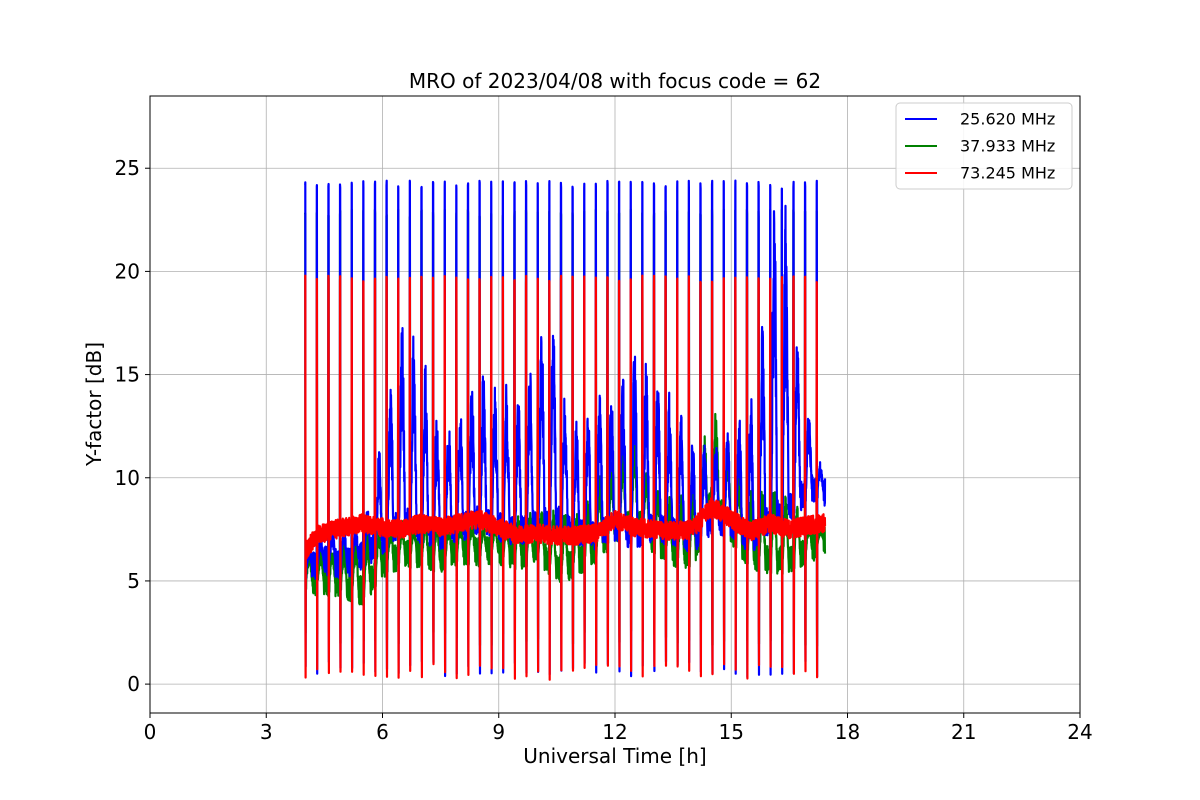 This screenshot has width=1200, height=800. What do you see at coordinates (94, 404) in the screenshot?
I see `y-axis-label: Y-factor [dB]` at bounding box center [94, 404].